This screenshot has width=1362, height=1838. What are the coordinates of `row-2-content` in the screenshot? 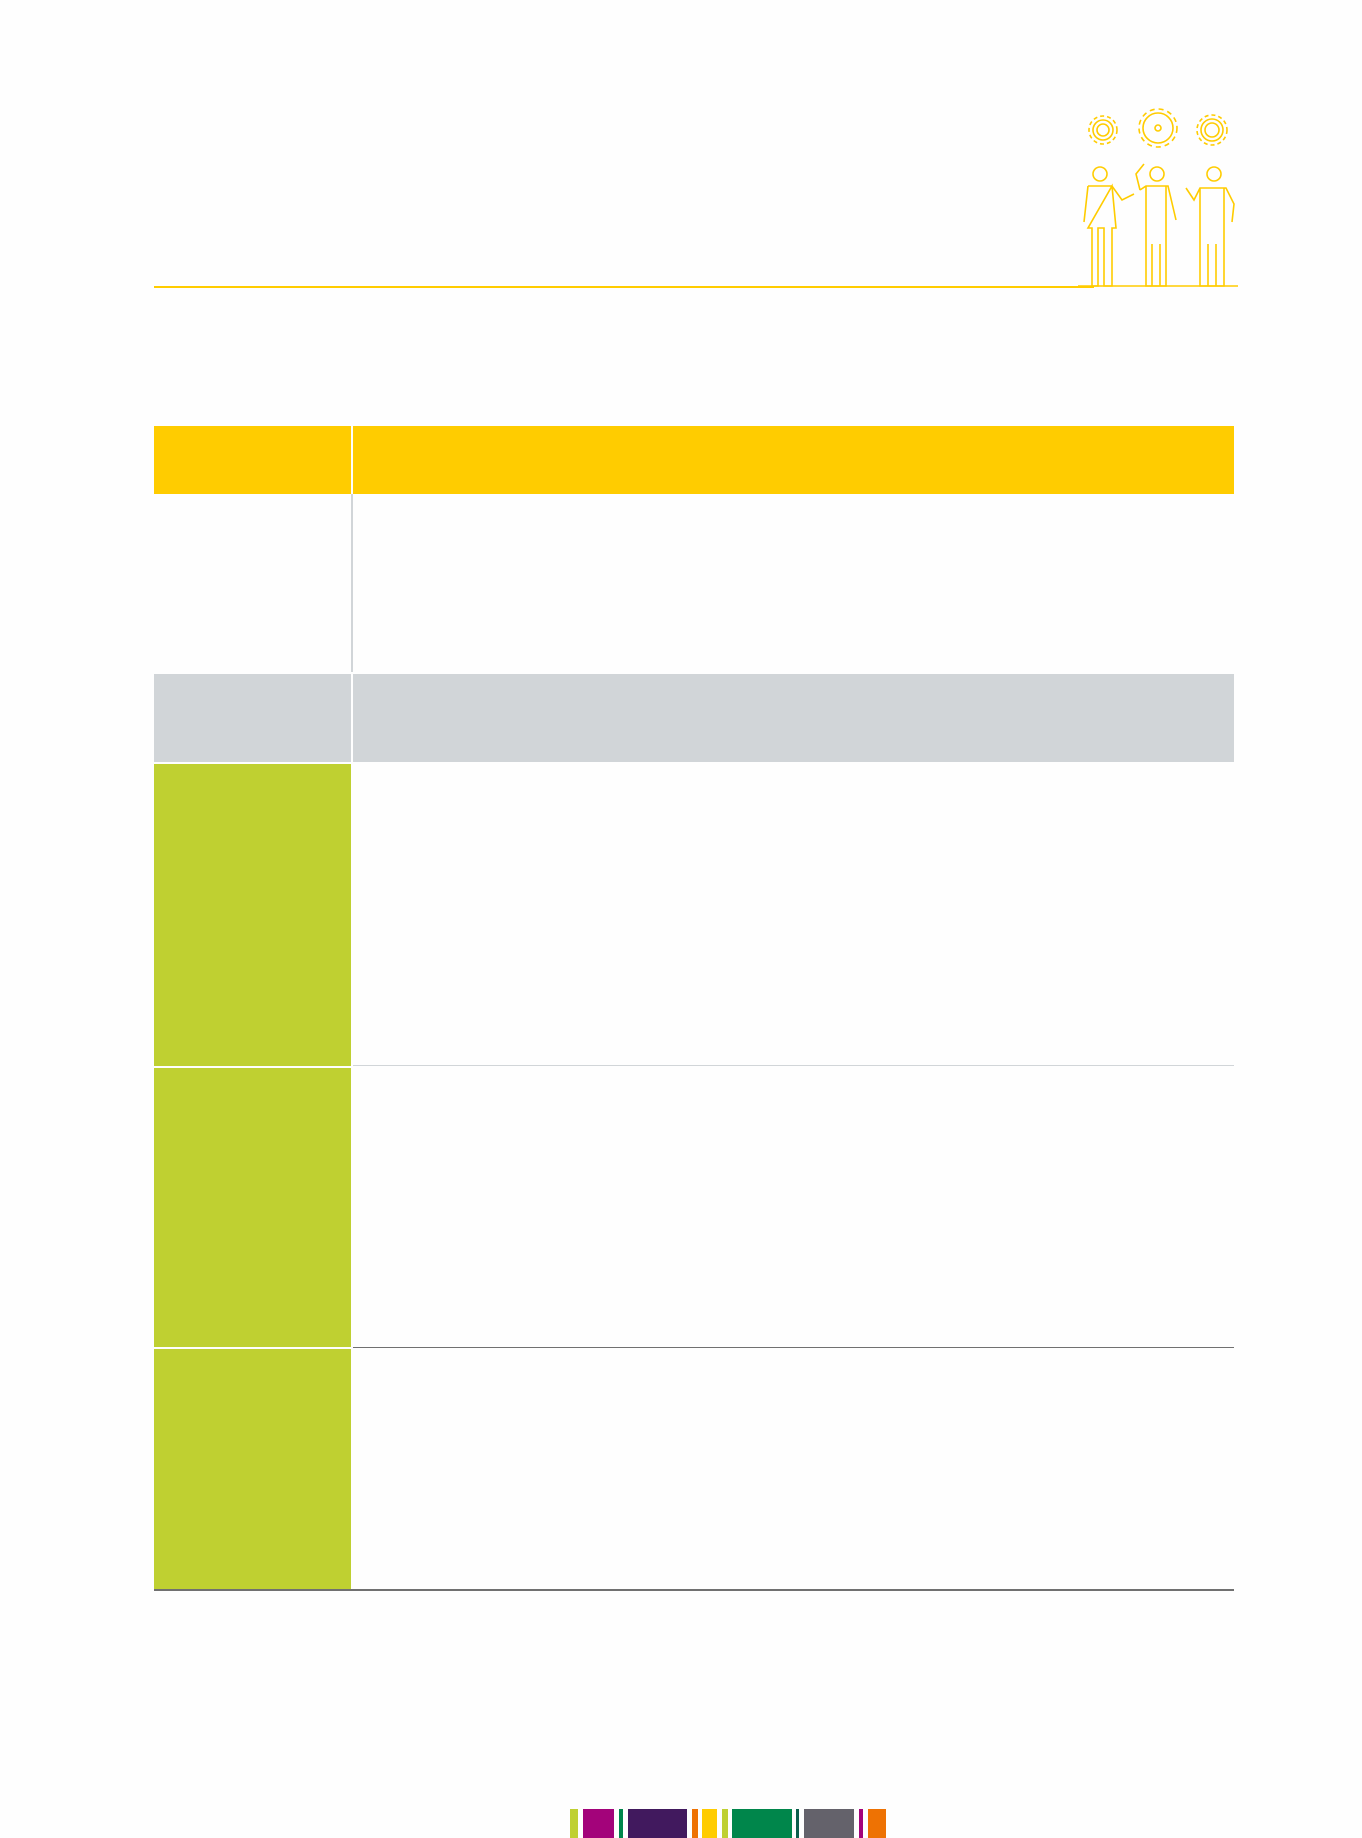 It's located at (793, 718).